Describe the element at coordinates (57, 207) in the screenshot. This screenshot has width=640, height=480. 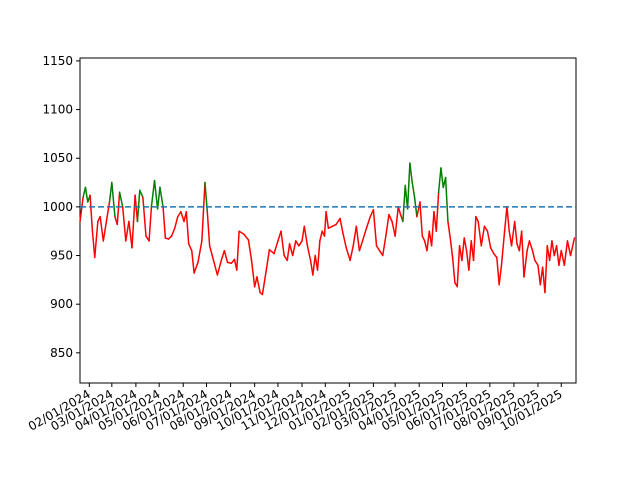
I see `y-tick-label: 1000` at that location.